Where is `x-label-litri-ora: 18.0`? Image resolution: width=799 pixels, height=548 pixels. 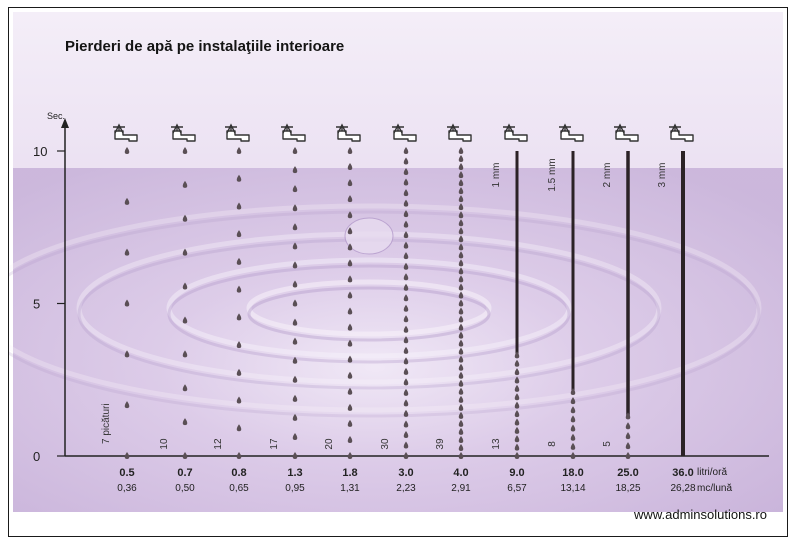 x-label-litri-ora: 18.0 is located at coordinates (572, 473).